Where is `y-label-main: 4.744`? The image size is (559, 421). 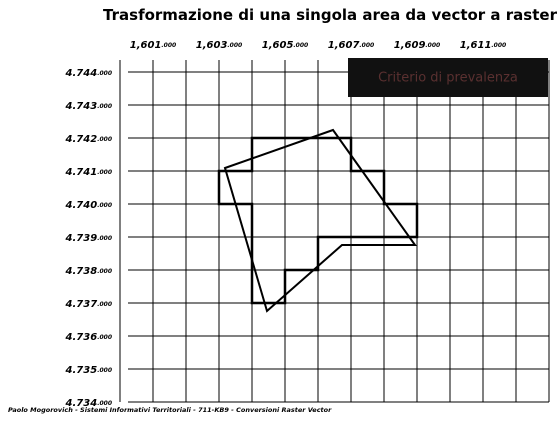
y-label-main: 4.744 is located at coordinates (81, 73).